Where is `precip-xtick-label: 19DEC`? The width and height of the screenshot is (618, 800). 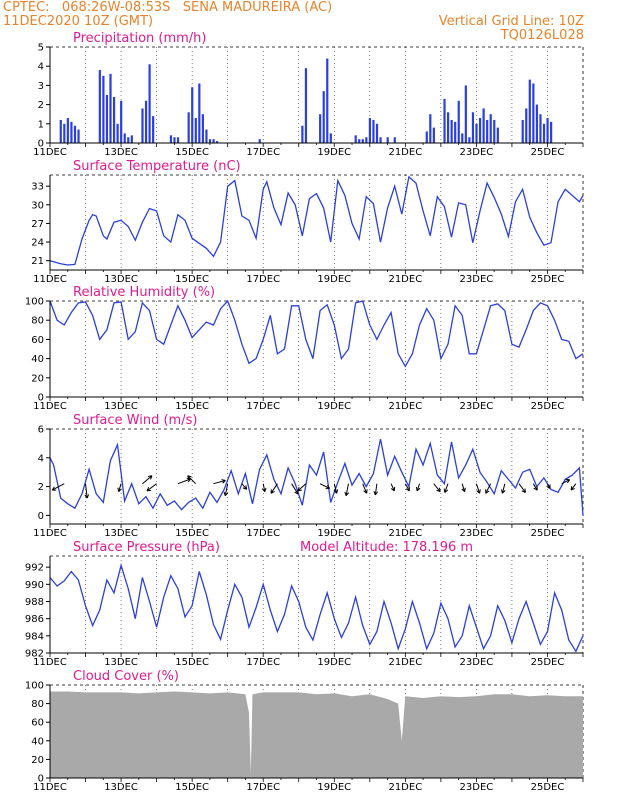
precip-xtick-label: 19DEC is located at coordinates (334, 152).